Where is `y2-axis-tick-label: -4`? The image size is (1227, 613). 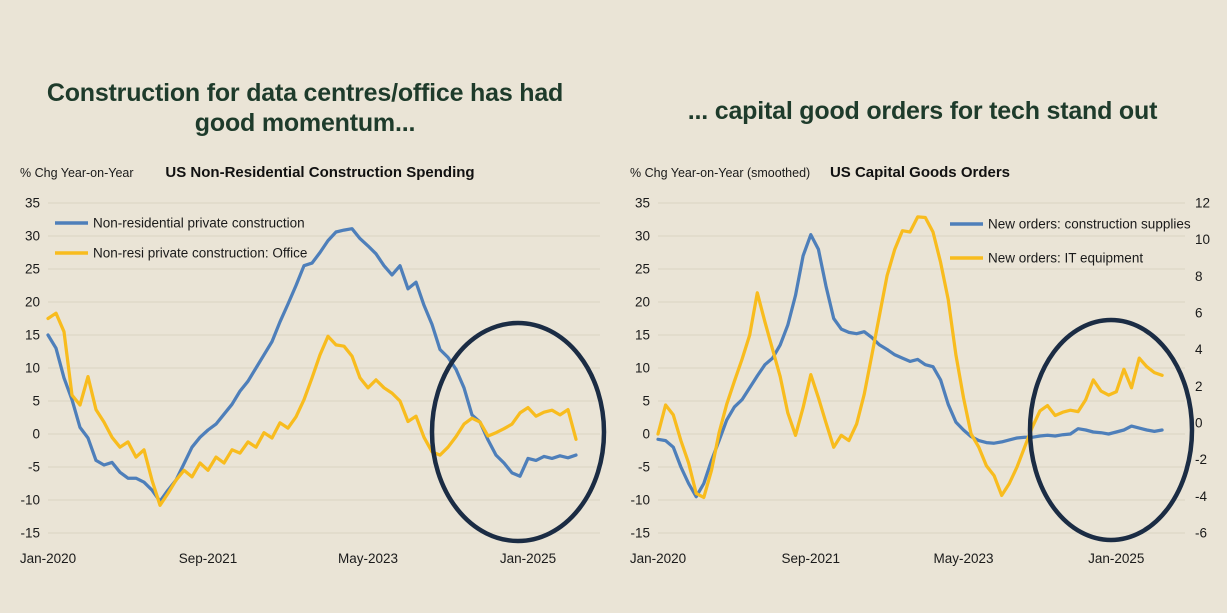
y2-axis-tick-label: -4 is located at coordinates (1201, 496).